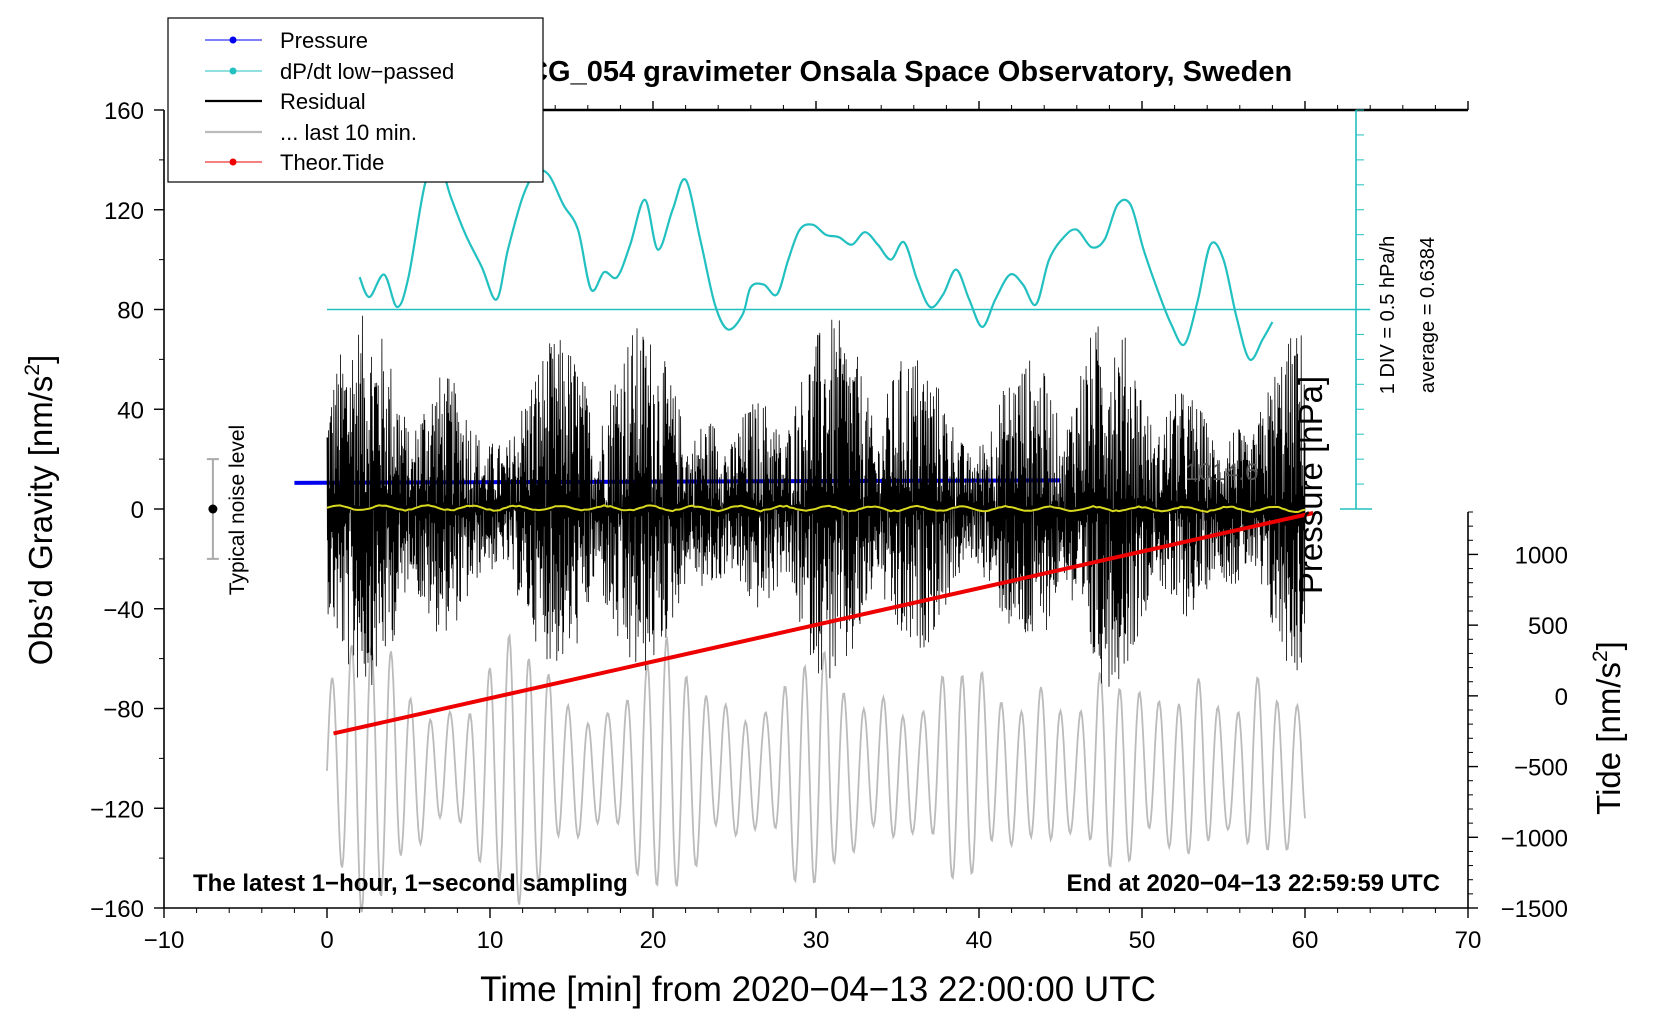  What do you see at coordinates (348, 132) in the screenshot?
I see `legend-label-last10: ... last 10 min.` at bounding box center [348, 132].